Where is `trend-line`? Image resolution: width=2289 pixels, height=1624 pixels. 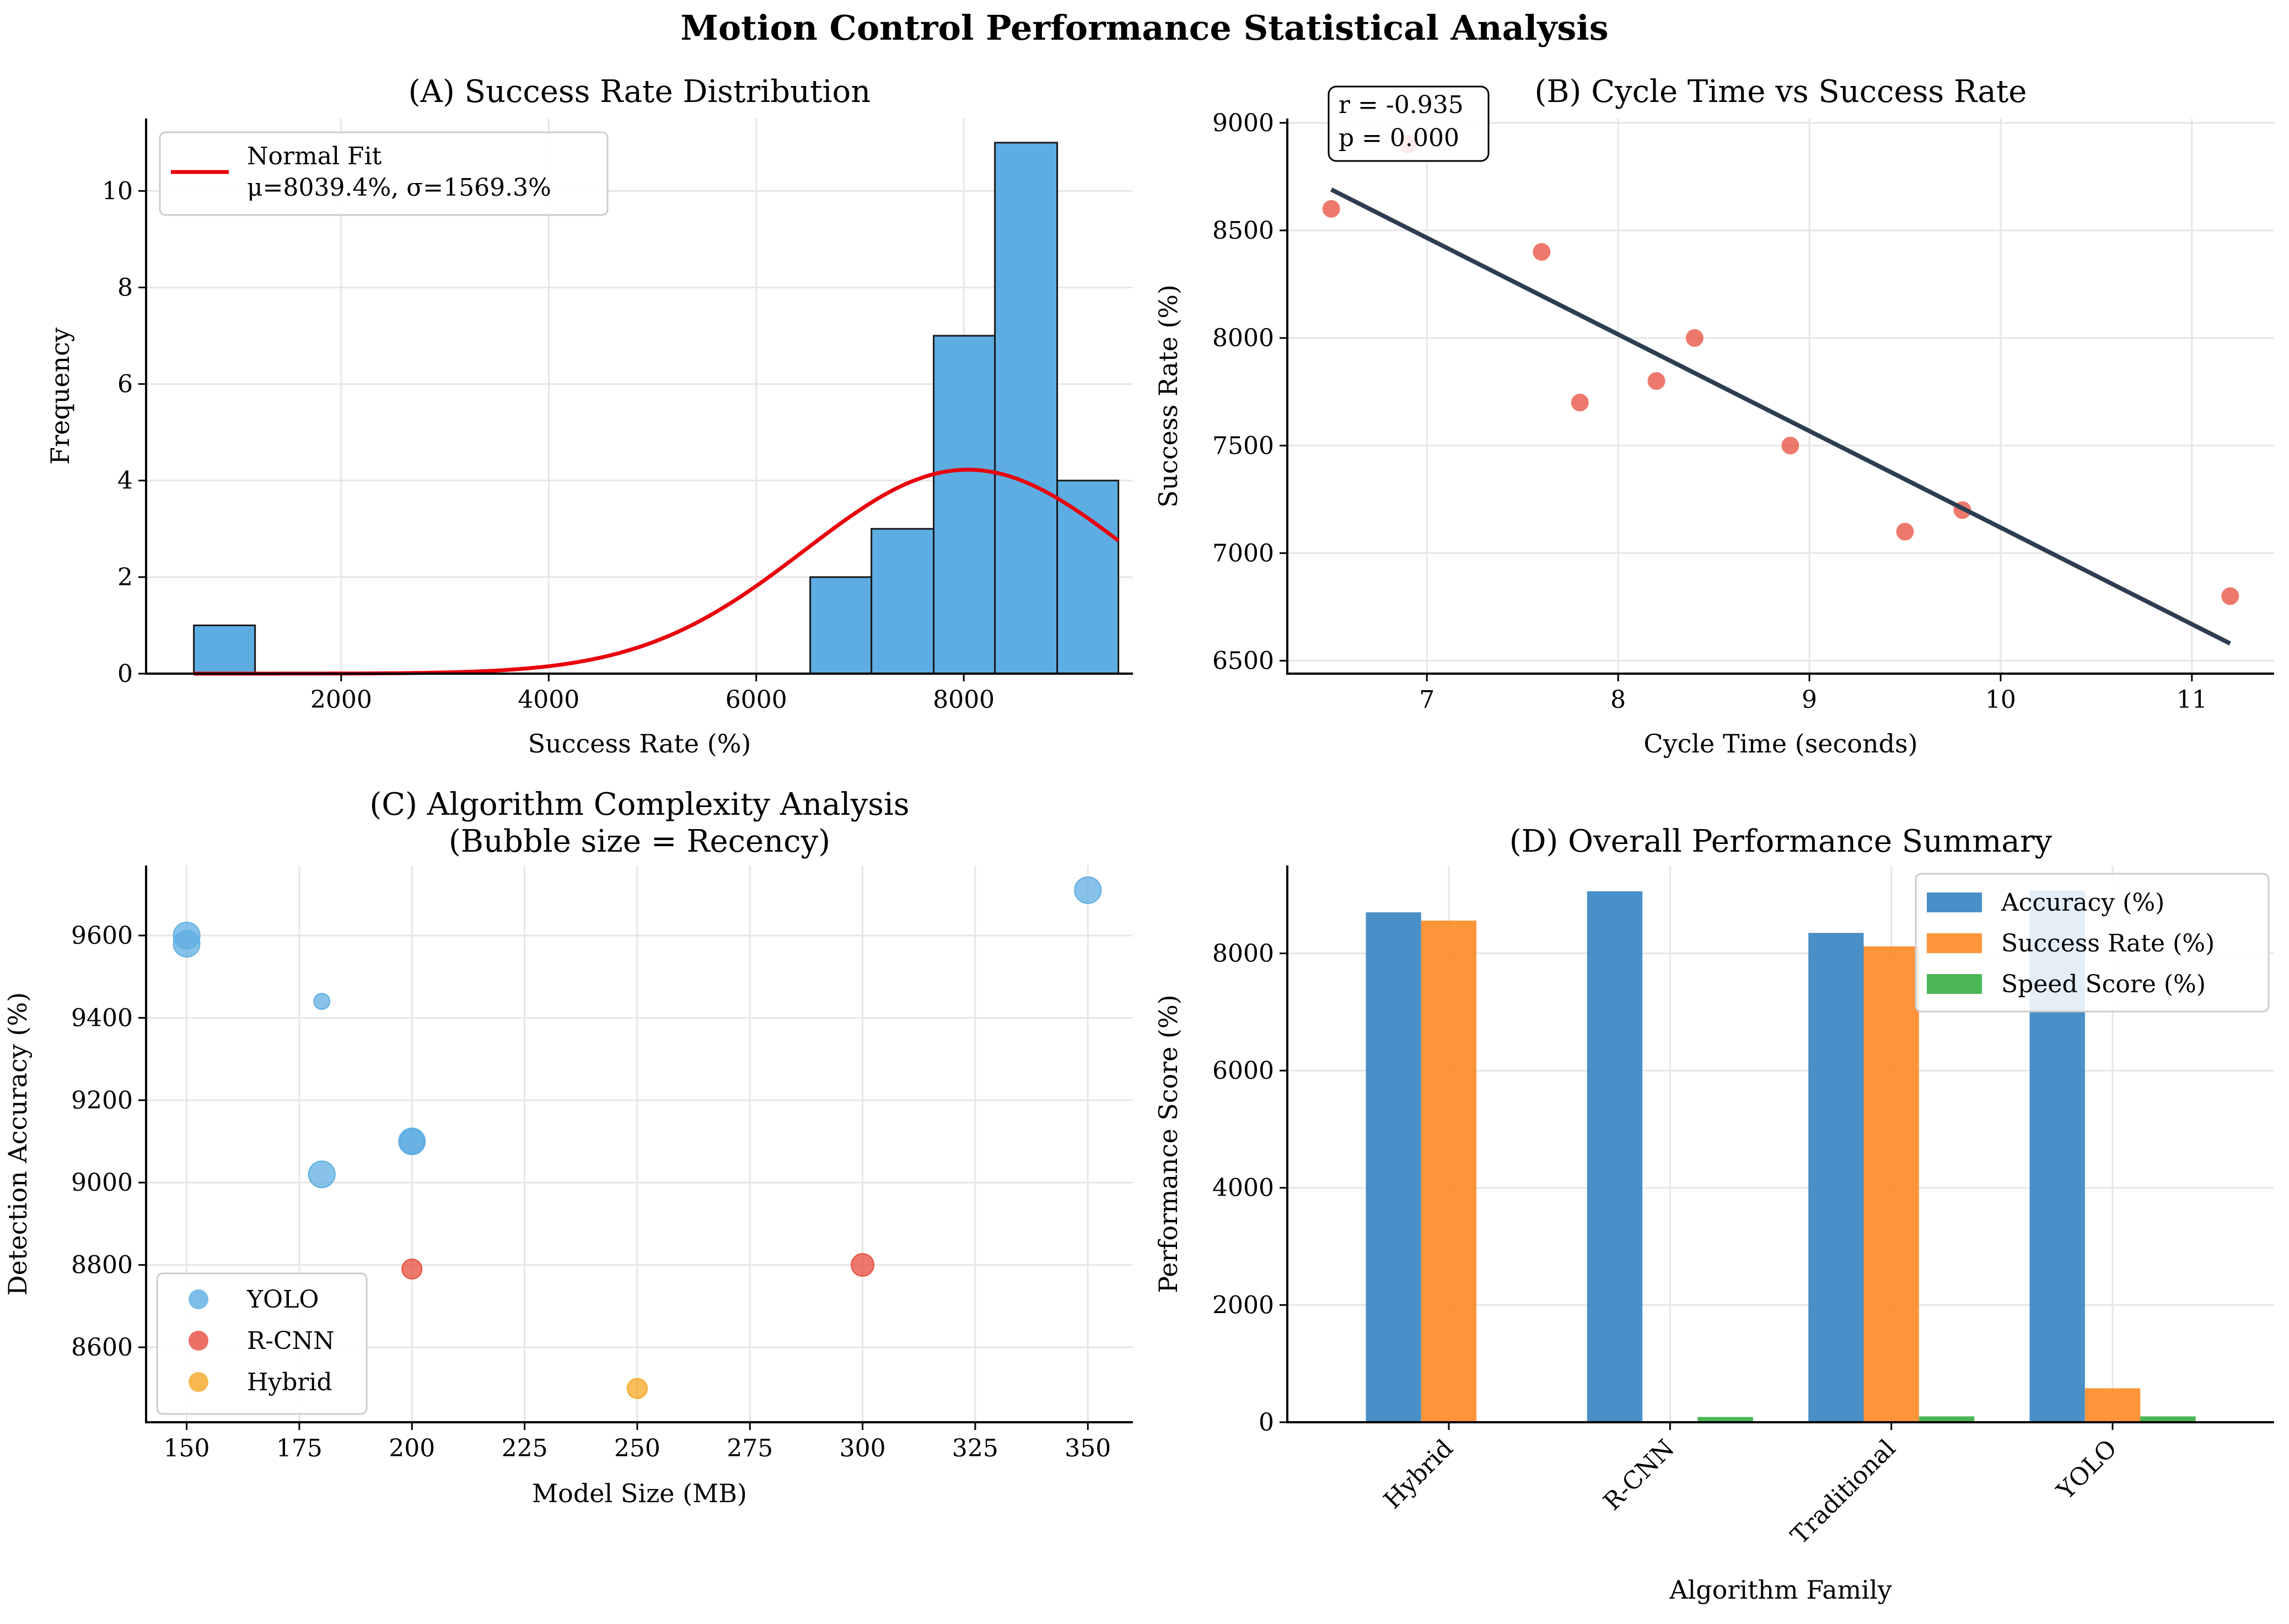 trend-line is located at coordinates (1781, 417).